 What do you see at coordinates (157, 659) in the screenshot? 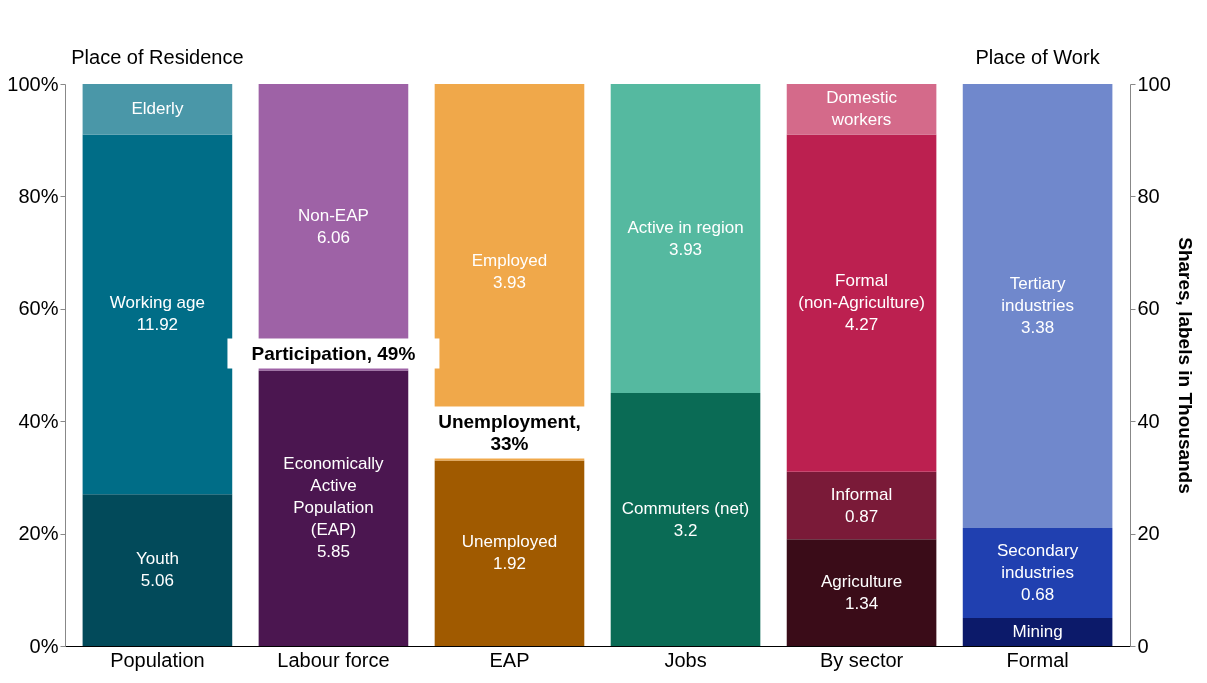
I see `x-tick-label: Population` at bounding box center [157, 659].